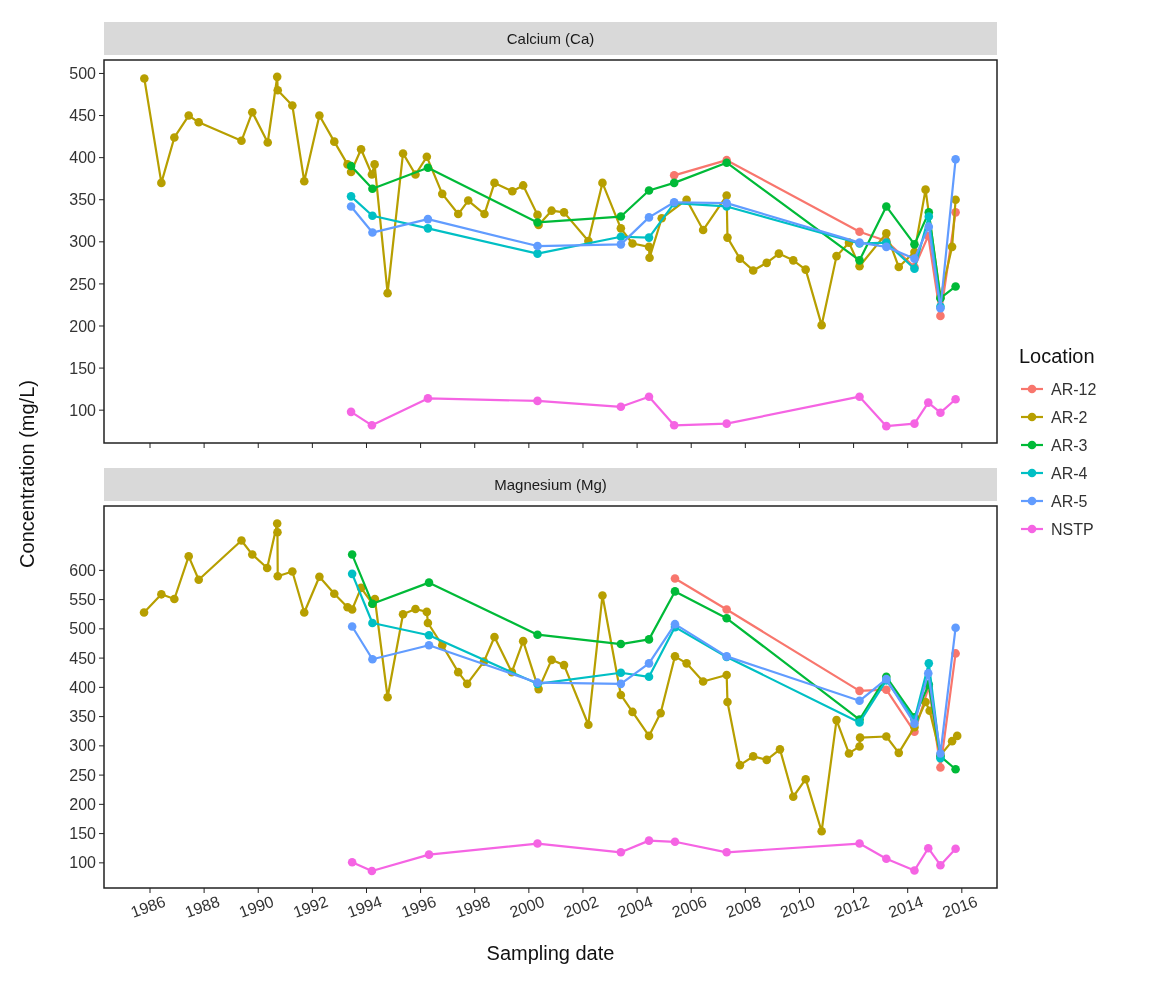 This screenshot has width=1163, height=983. What do you see at coordinates (635, 906) in the screenshot?
I see `x-tick-label: 2004` at bounding box center [635, 906].